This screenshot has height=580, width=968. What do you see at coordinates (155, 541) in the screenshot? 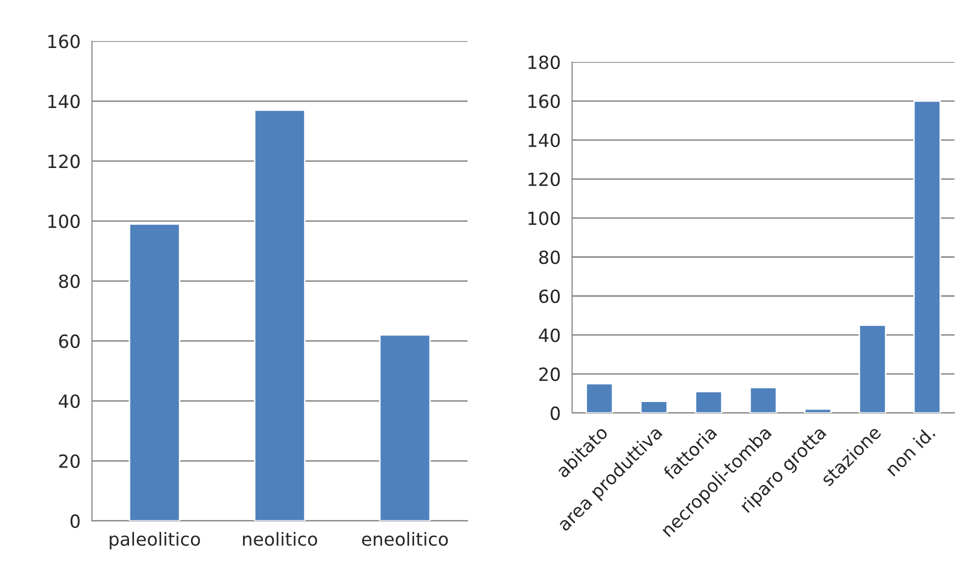
I see `x-tick-label: paleolitico` at bounding box center [155, 541].